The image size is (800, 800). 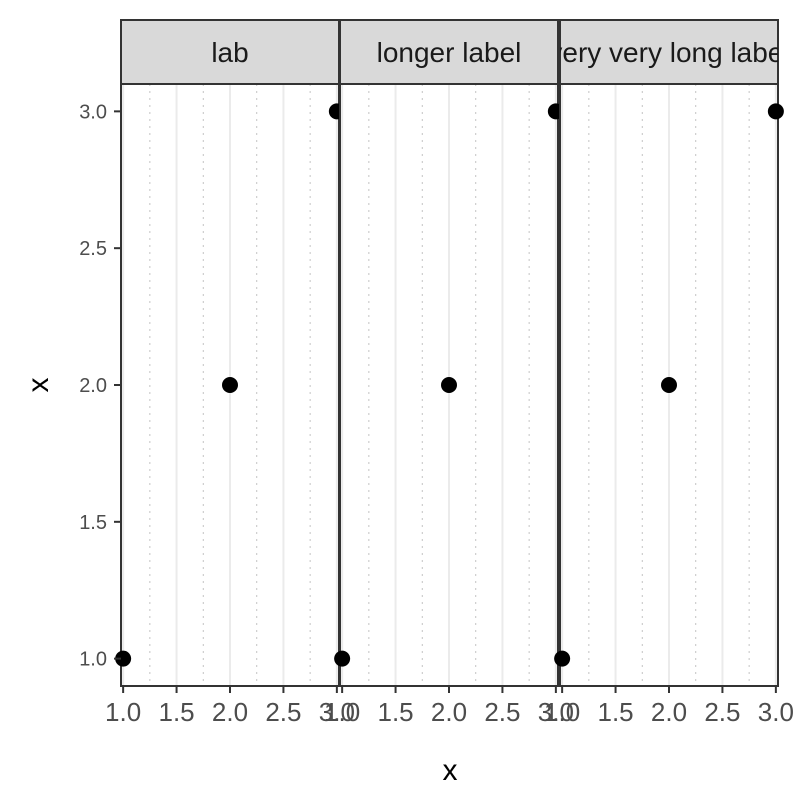 I want to click on facet-label: longer label, so click(x=449, y=52).